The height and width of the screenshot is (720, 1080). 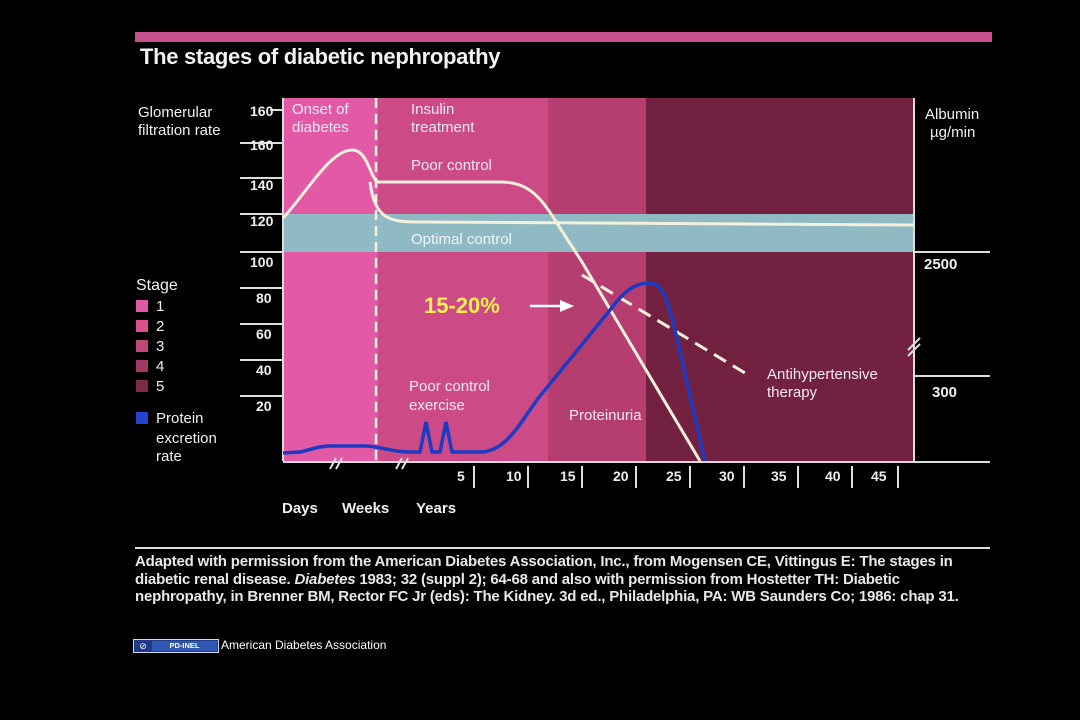 I want to click on left-tick-label: 100, so click(x=262, y=262).